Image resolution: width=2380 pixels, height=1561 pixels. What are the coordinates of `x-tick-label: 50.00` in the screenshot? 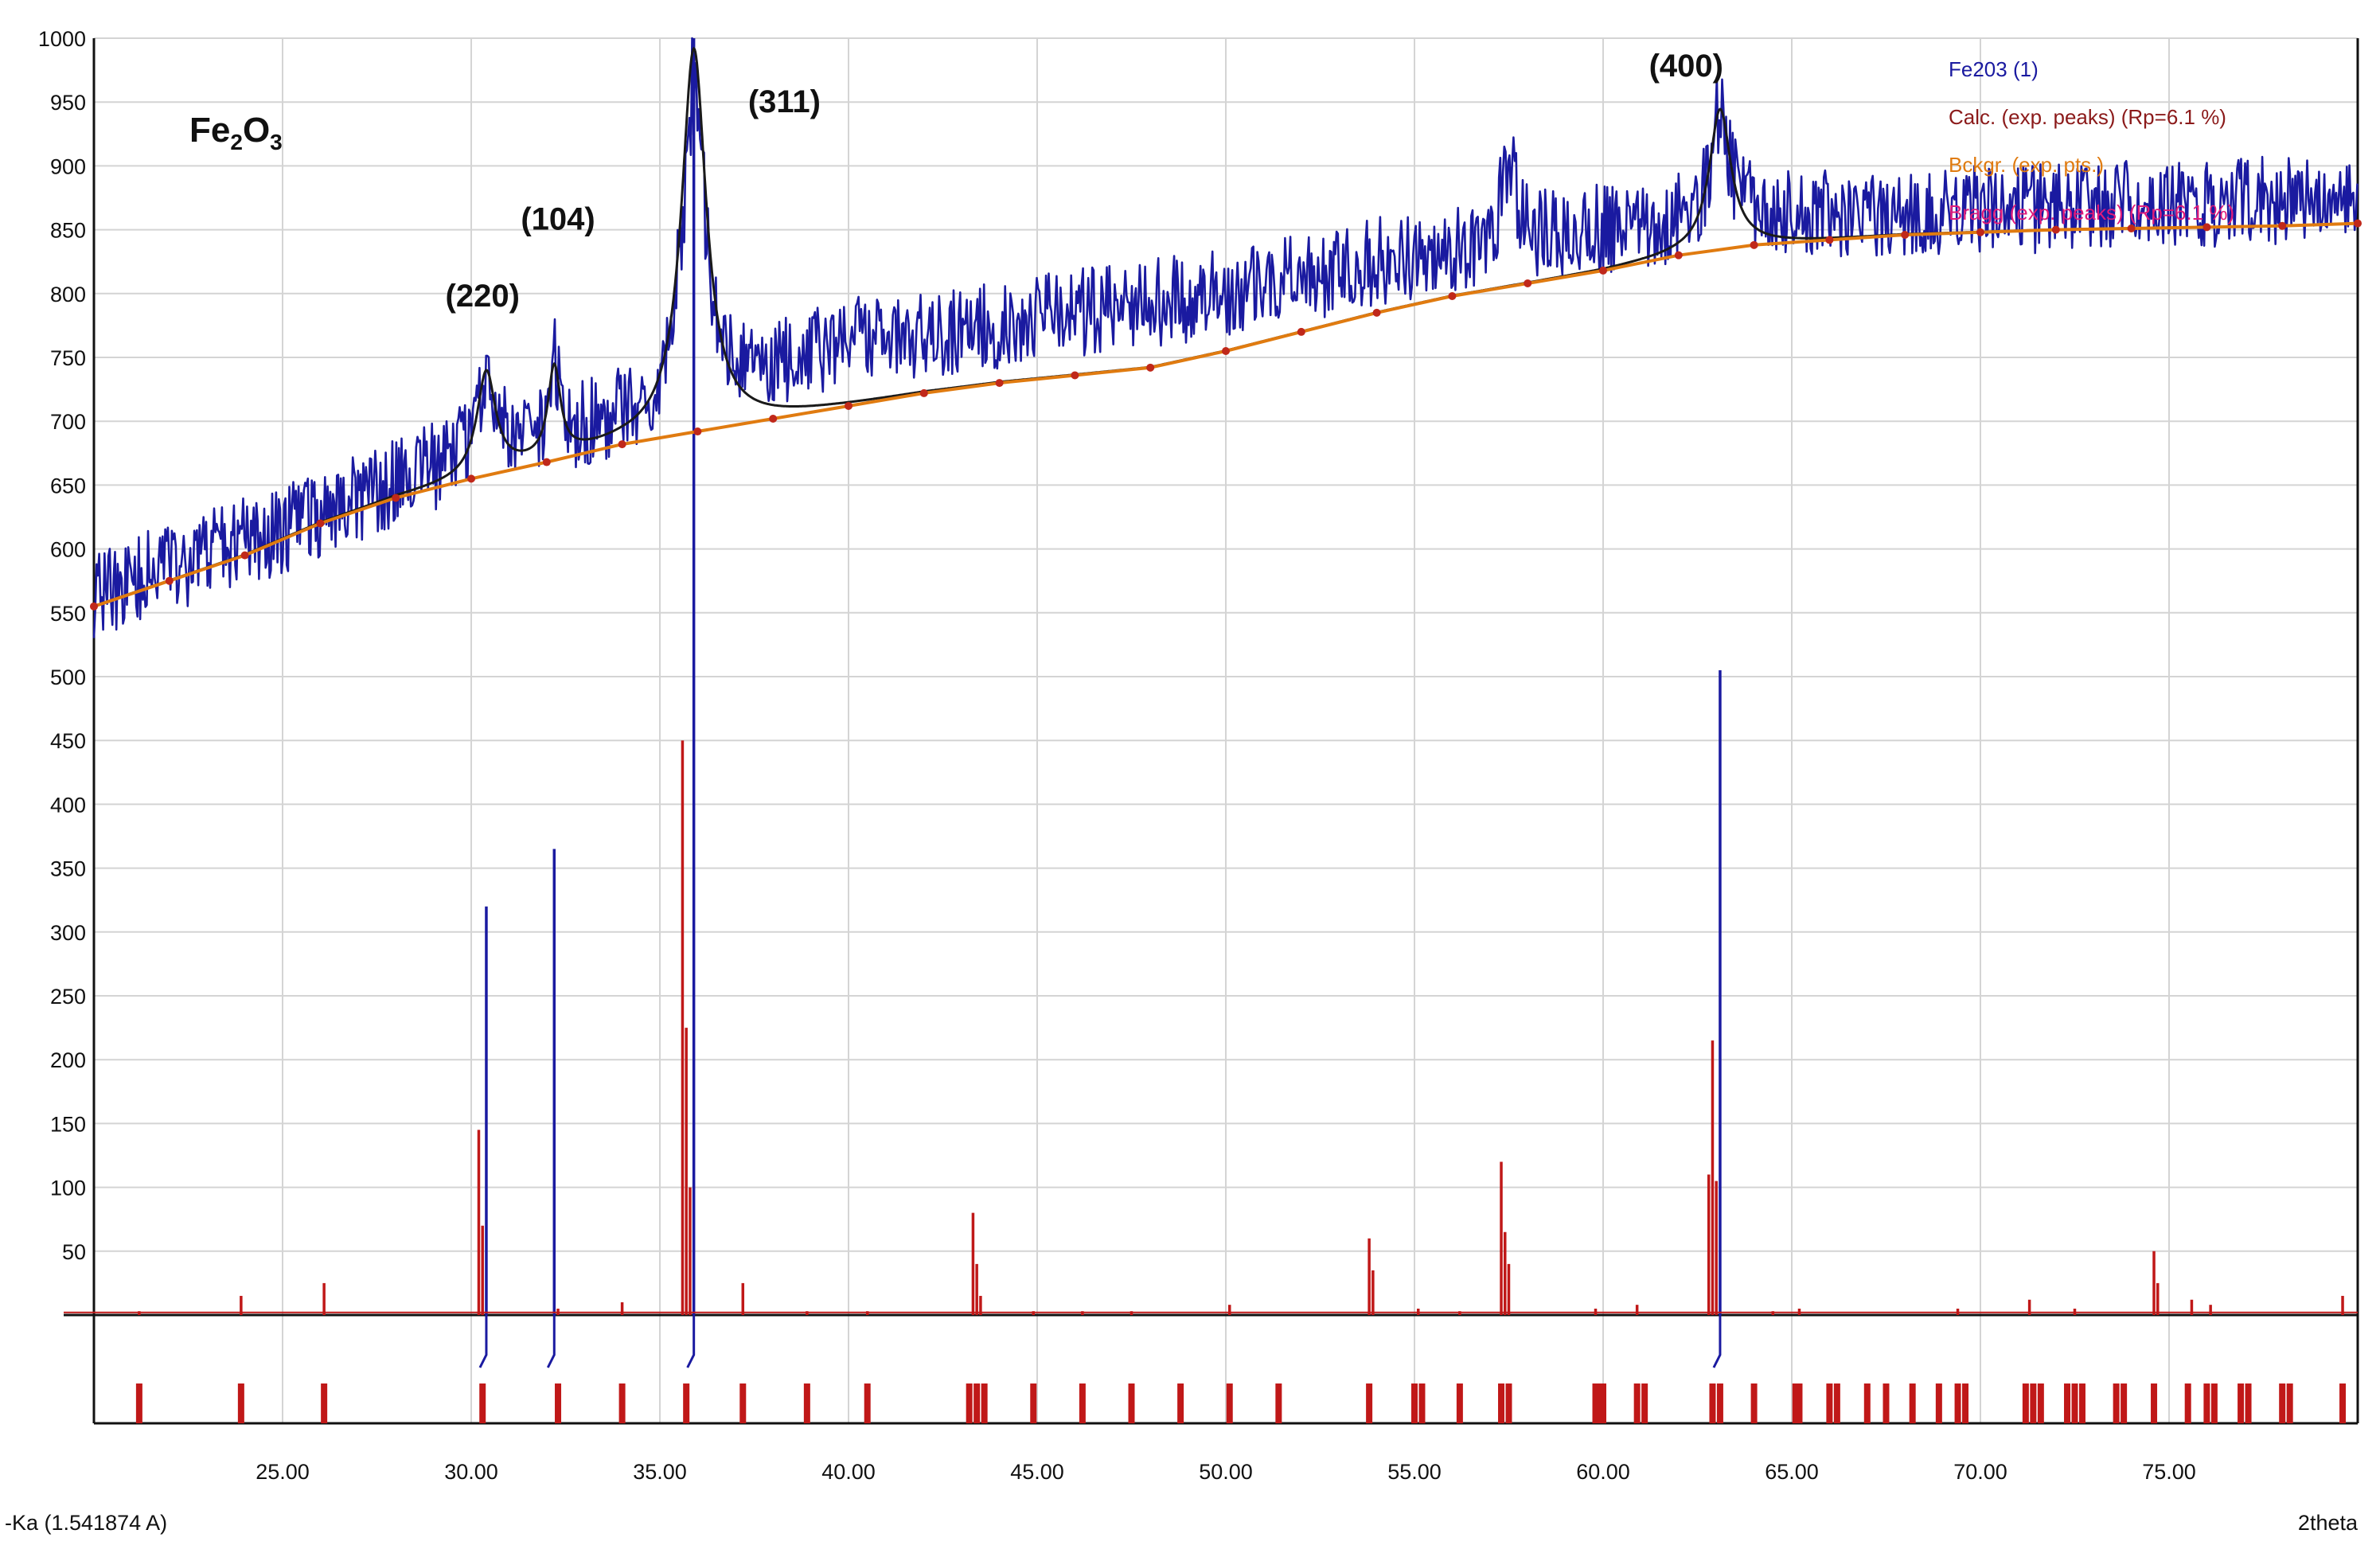 It's located at (1226, 1472).